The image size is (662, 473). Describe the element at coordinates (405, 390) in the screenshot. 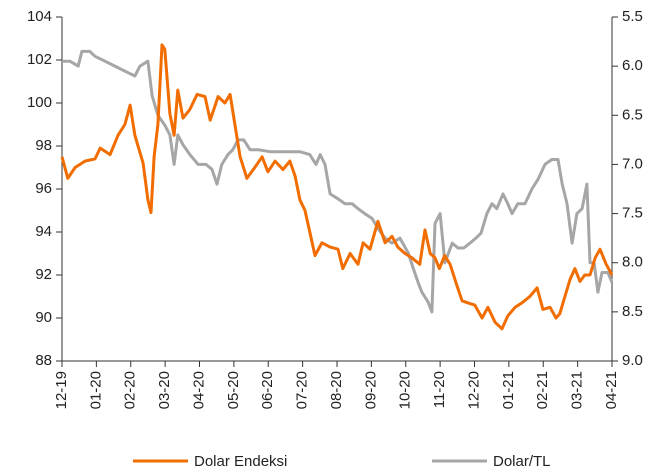

I see `x-tick-label: 10-20` at that location.